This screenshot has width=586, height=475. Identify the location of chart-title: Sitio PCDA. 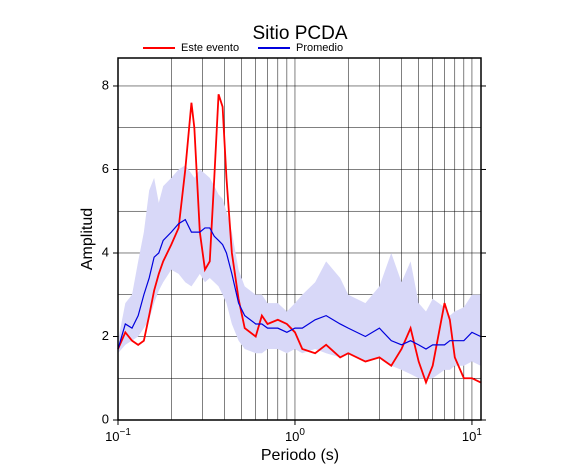
(299, 33).